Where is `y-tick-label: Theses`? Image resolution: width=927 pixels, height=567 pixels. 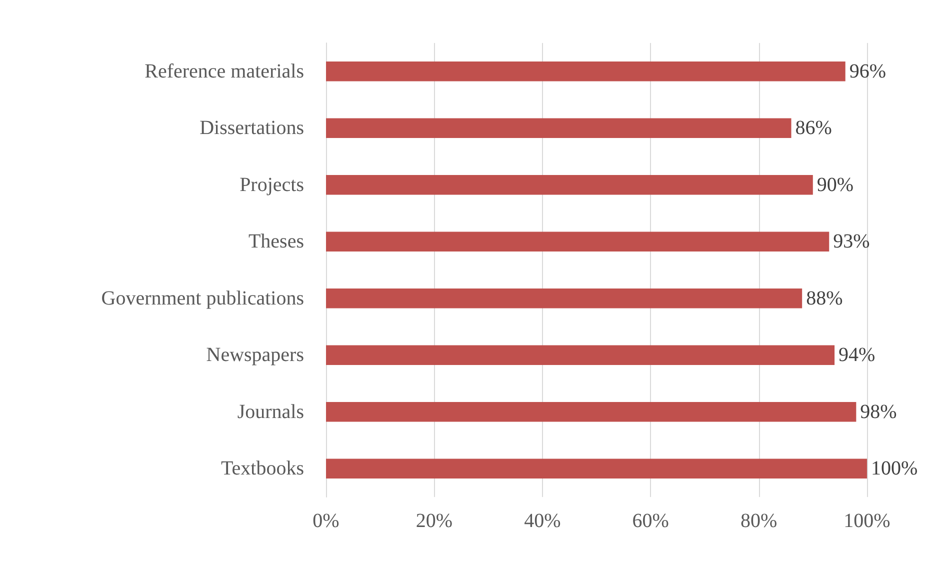
y-tick-label: Theses is located at coordinates (276, 241).